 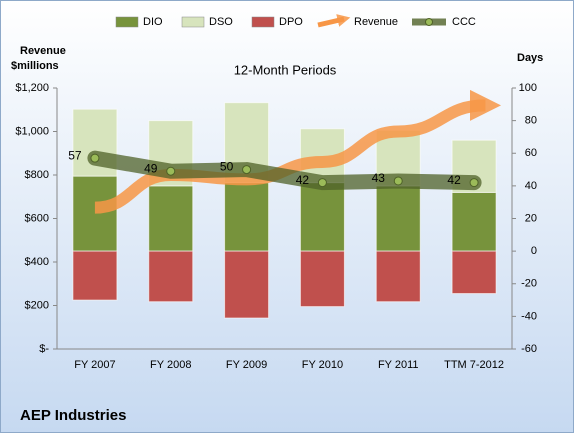 I want to click on y-tick-label: $400, so click(x=37, y=262).